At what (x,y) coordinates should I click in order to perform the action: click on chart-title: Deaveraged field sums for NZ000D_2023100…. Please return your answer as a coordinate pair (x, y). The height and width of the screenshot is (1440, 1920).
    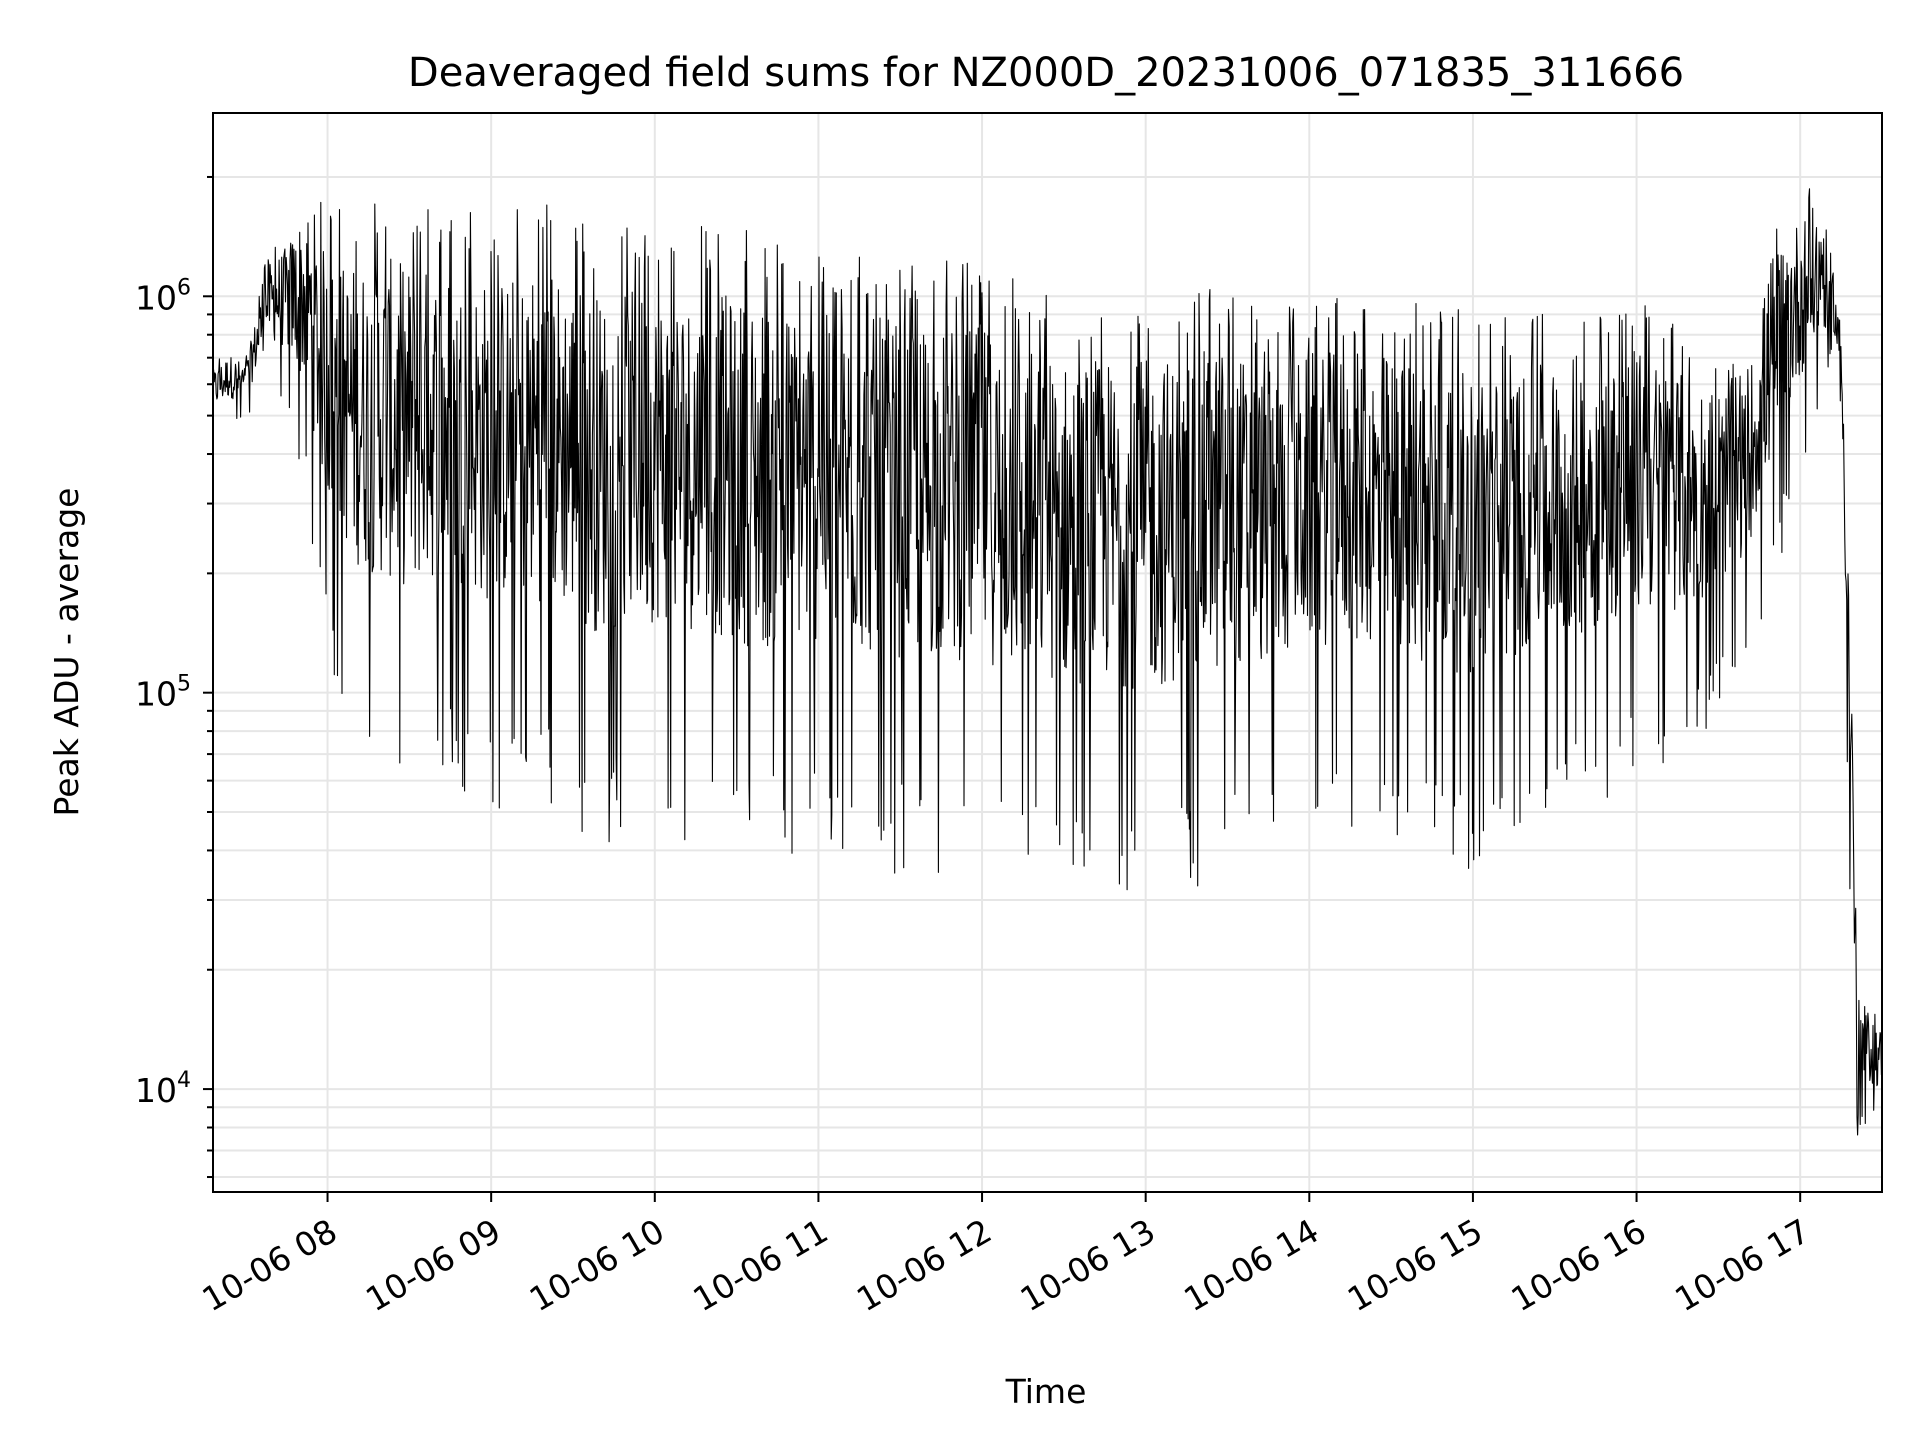
    Looking at the image, I should click on (1046, 73).